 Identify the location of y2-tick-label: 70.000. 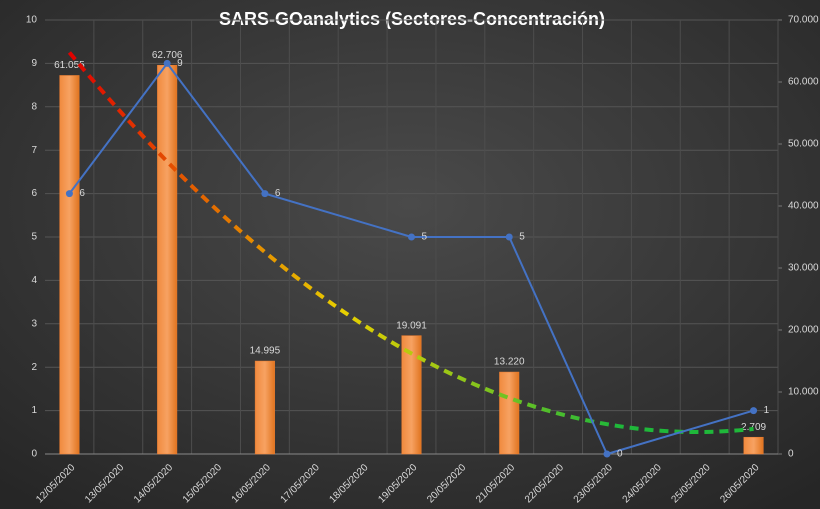
(803, 20).